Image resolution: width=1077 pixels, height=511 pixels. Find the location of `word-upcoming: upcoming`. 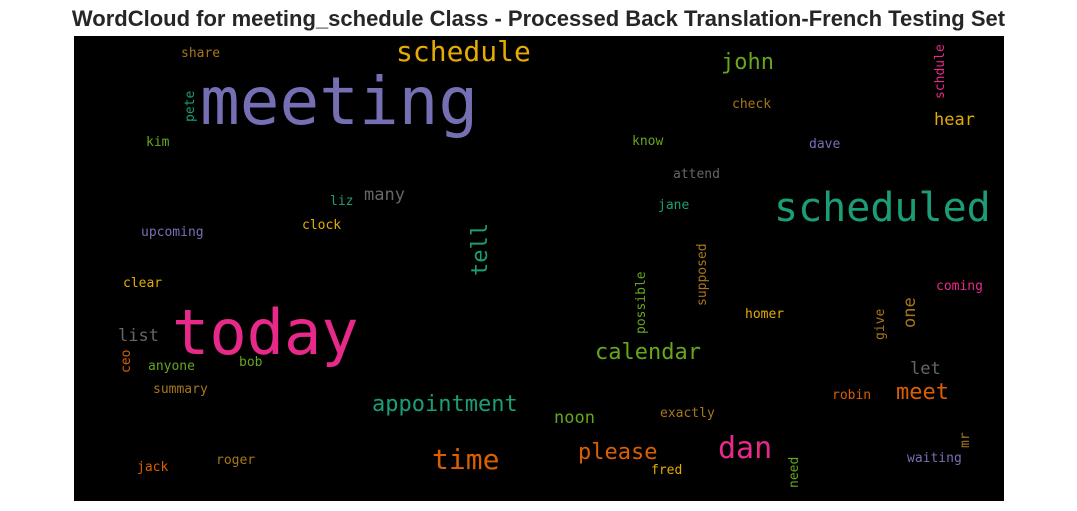

word-upcoming: upcoming is located at coordinates (172, 232).